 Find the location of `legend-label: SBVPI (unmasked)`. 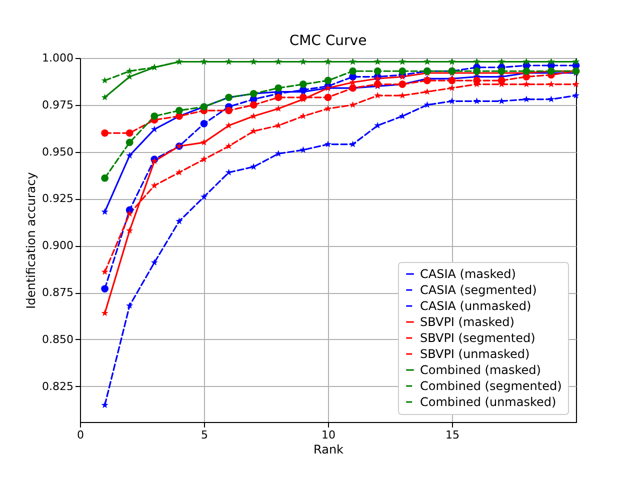

legend-label: SBVPI (unmasked) is located at coordinates (475, 354).